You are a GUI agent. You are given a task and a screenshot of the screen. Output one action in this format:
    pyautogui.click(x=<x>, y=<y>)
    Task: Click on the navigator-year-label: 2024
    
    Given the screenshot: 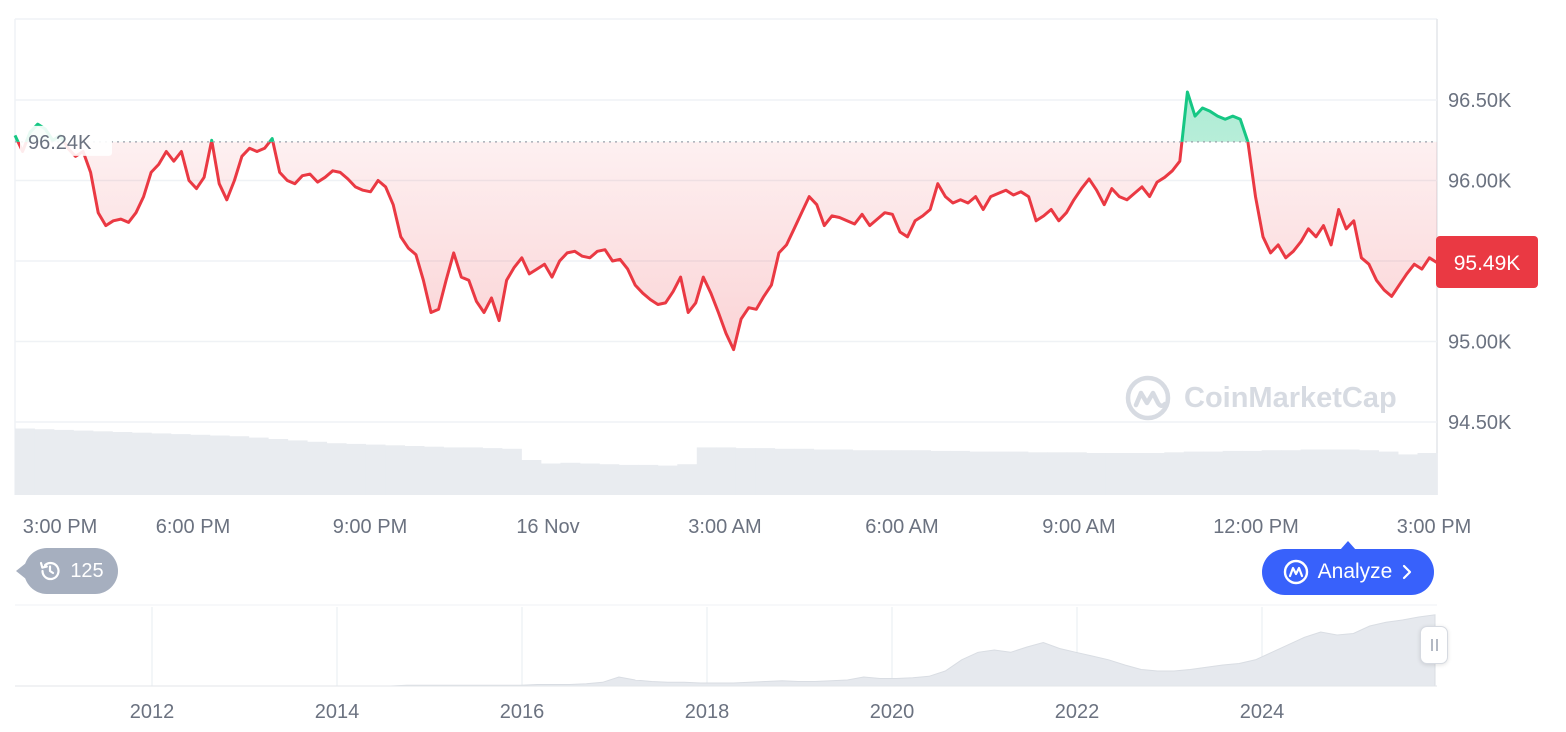 What is the action you would take?
    pyautogui.click(x=1262, y=712)
    